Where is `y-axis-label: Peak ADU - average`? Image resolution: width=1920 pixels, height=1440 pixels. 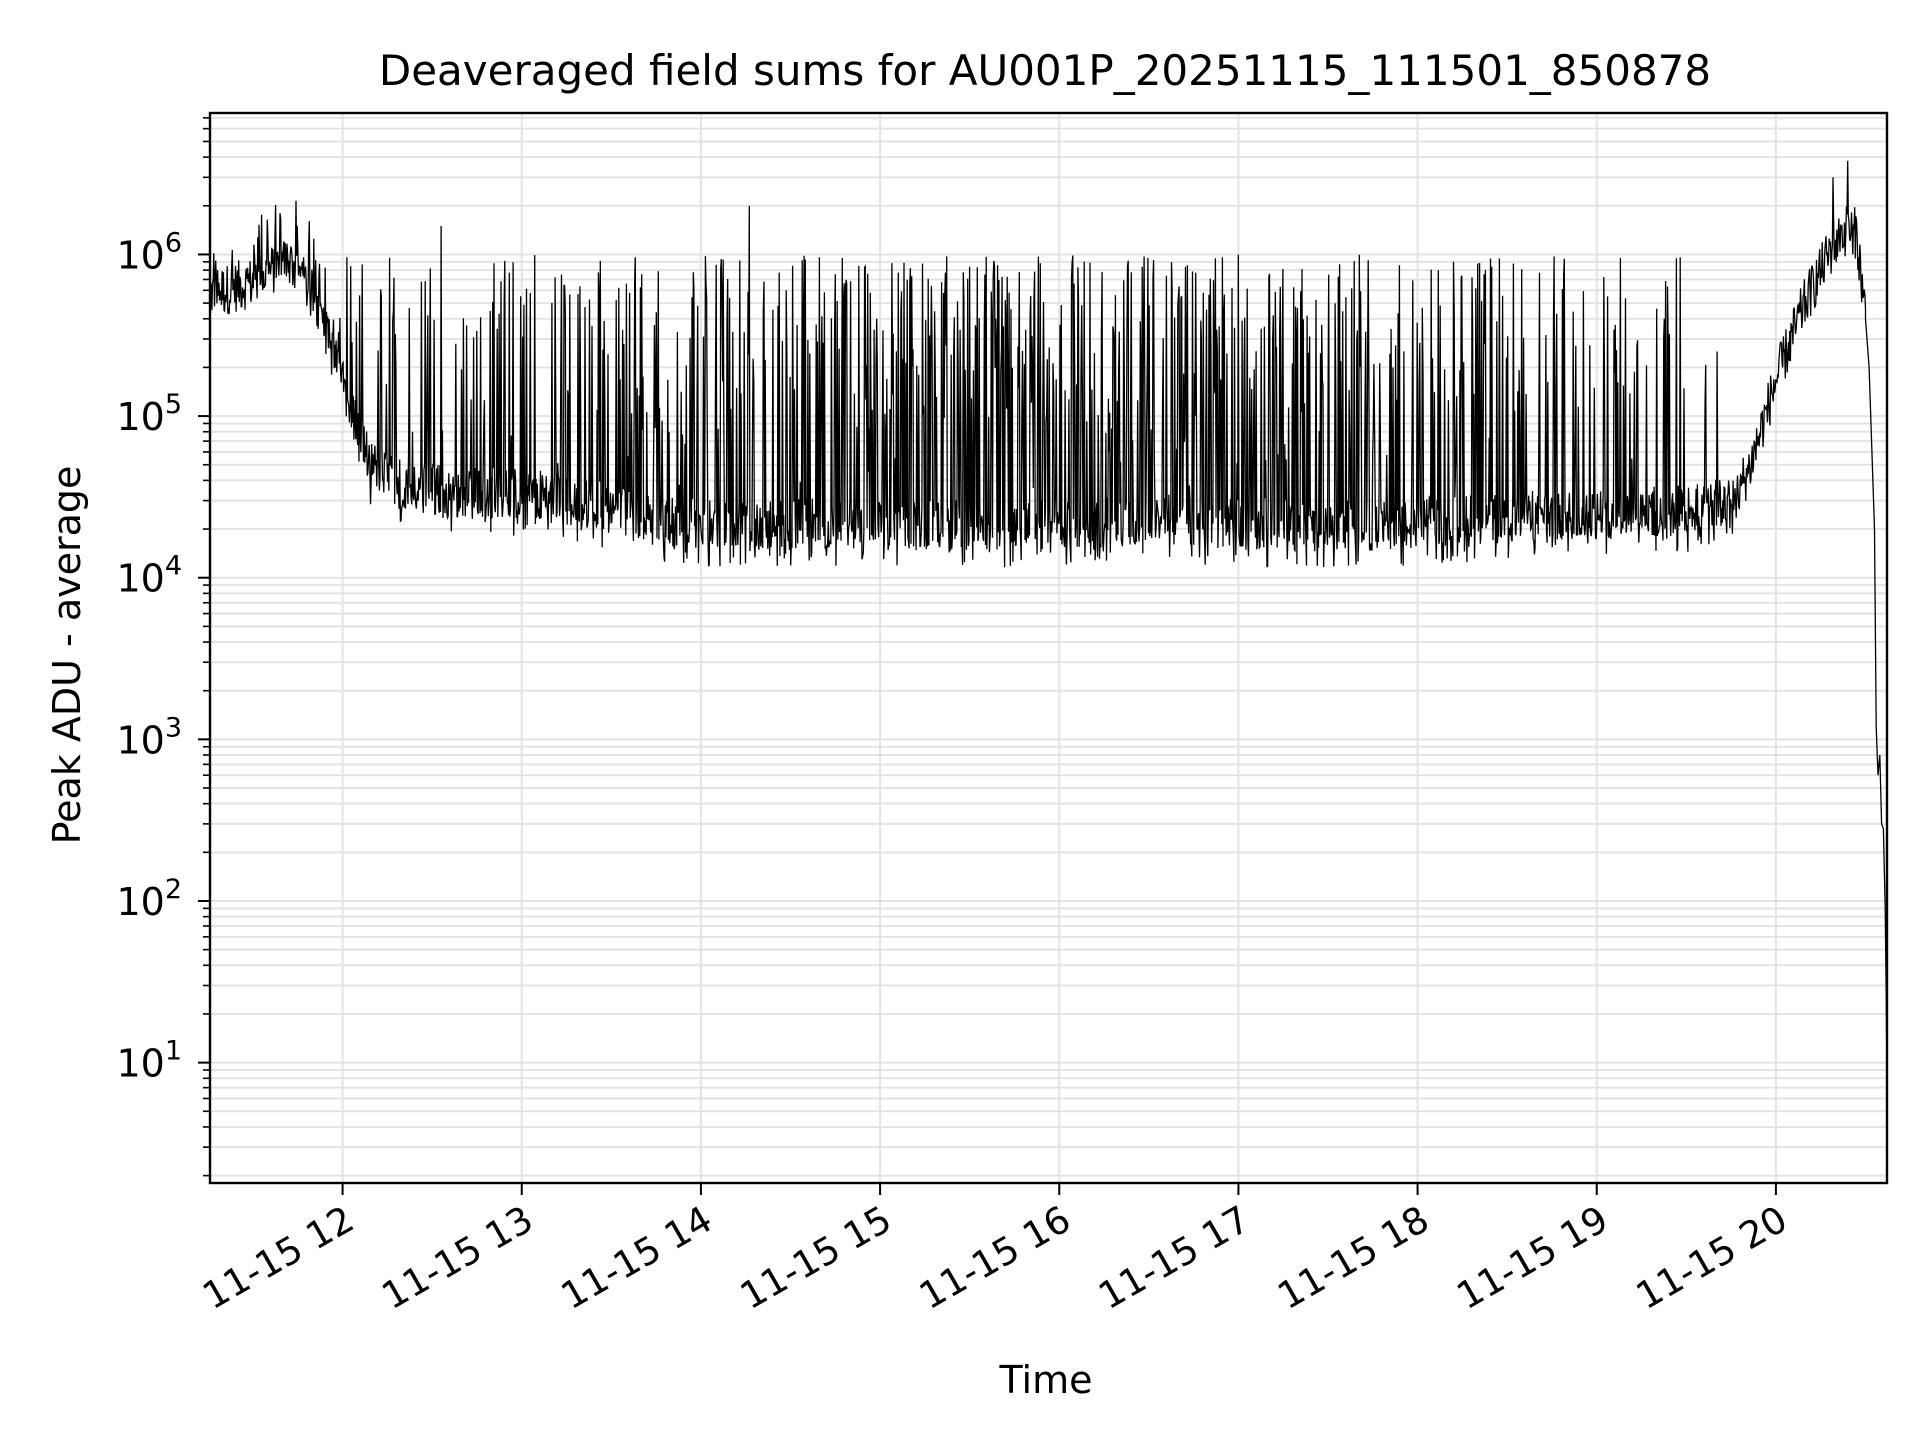
y-axis-label: Peak ADU - average is located at coordinates (67, 655).